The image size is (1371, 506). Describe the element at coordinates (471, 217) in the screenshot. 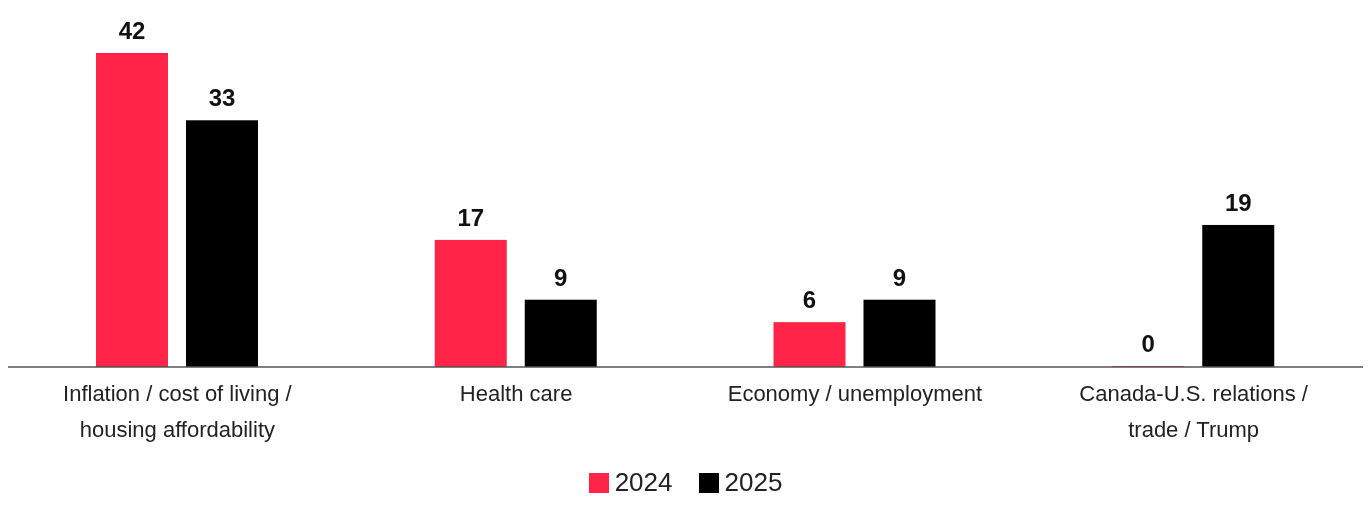

I see `data-label: 17` at that location.